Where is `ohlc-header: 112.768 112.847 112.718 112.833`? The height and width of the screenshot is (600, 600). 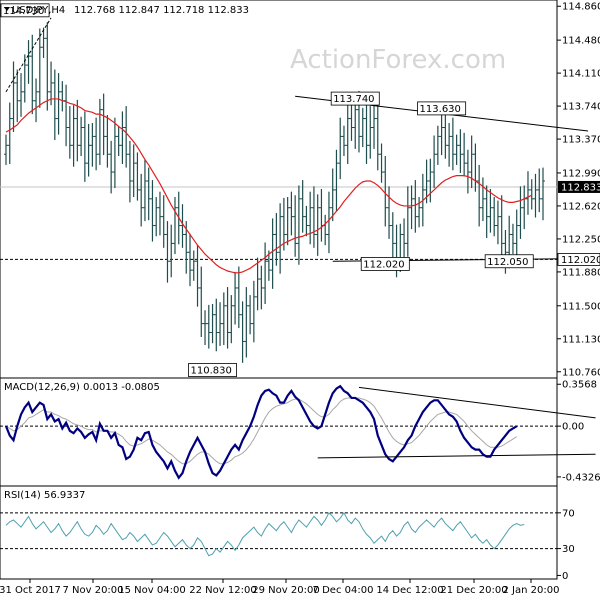 ohlc-header: 112.768 112.847 112.718 112.833 is located at coordinates (161, 10).